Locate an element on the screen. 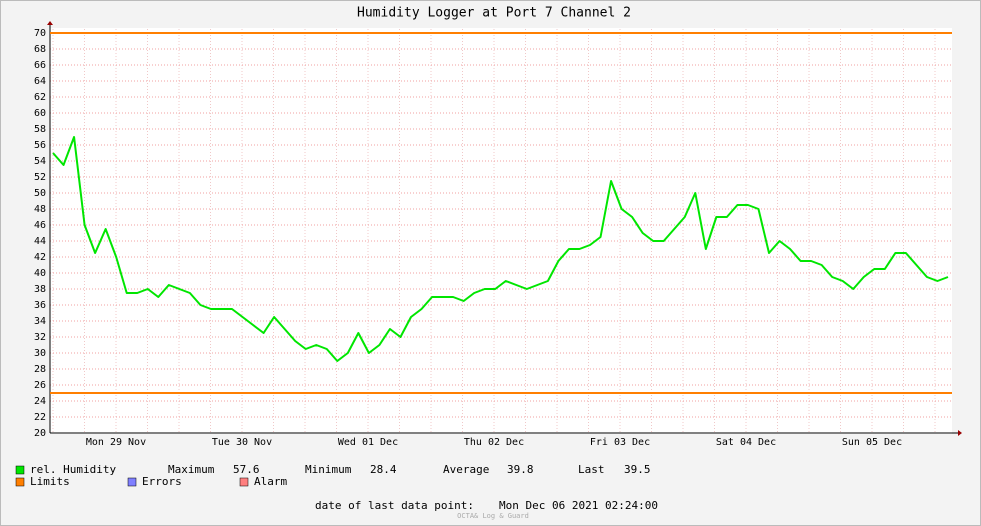 The width and height of the screenshot is (981, 526). legend-label: Errors is located at coordinates (162, 481).